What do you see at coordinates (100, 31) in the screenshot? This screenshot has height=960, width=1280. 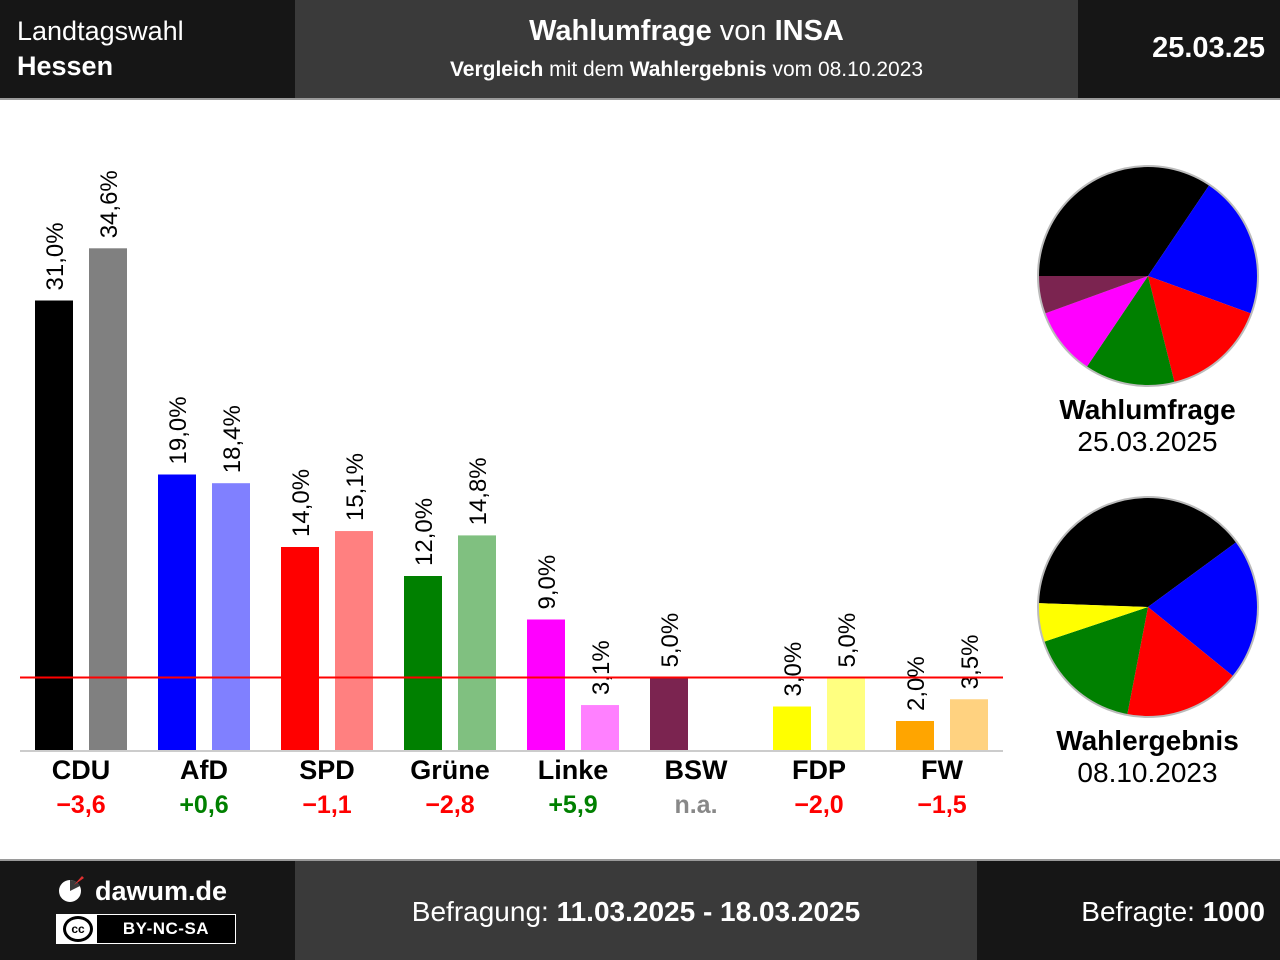 I see `election-type: Landtagswahl` at bounding box center [100, 31].